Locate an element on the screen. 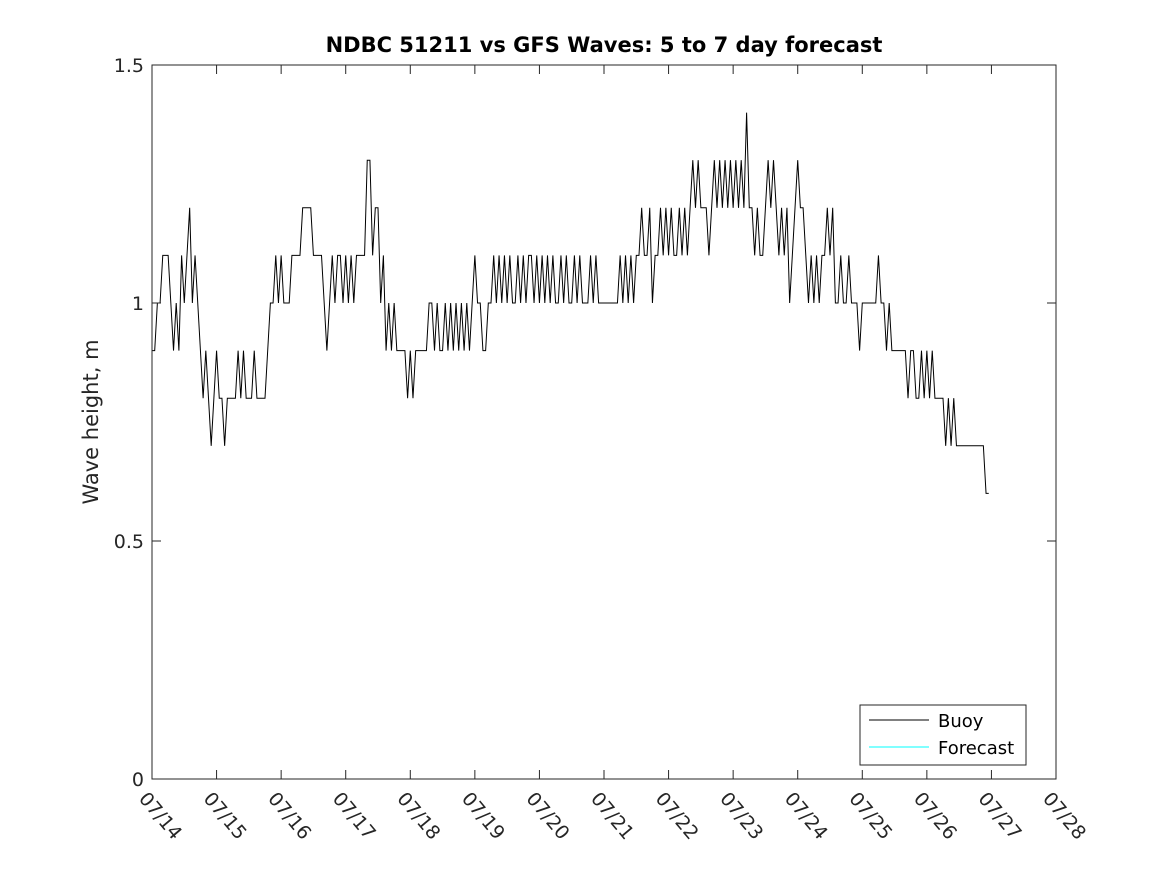 The height and width of the screenshot is (875, 1167). y-tick-label: 0.5 is located at coordinates (129, 542).